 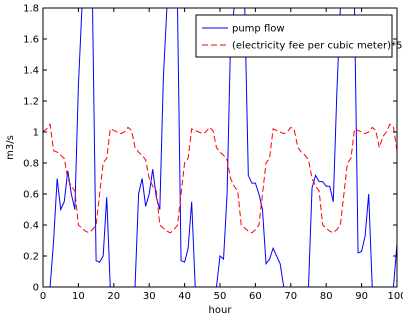 I want to click on x-tick-label: 90, so click(x=361, y=296).